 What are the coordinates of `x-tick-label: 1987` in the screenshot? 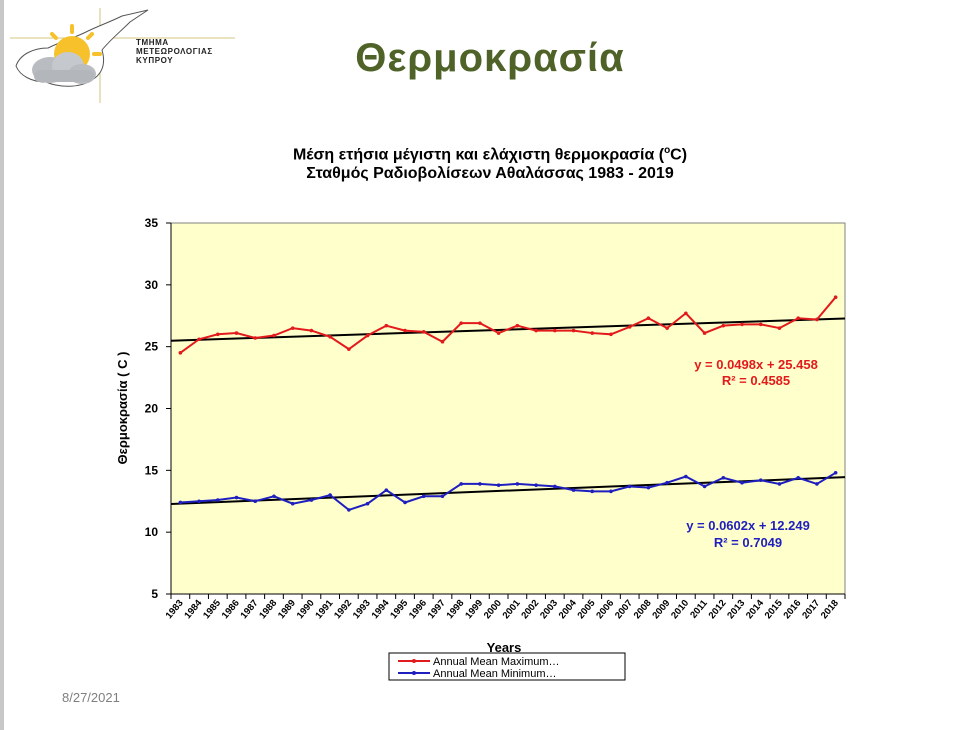 It's located at (250, 609).